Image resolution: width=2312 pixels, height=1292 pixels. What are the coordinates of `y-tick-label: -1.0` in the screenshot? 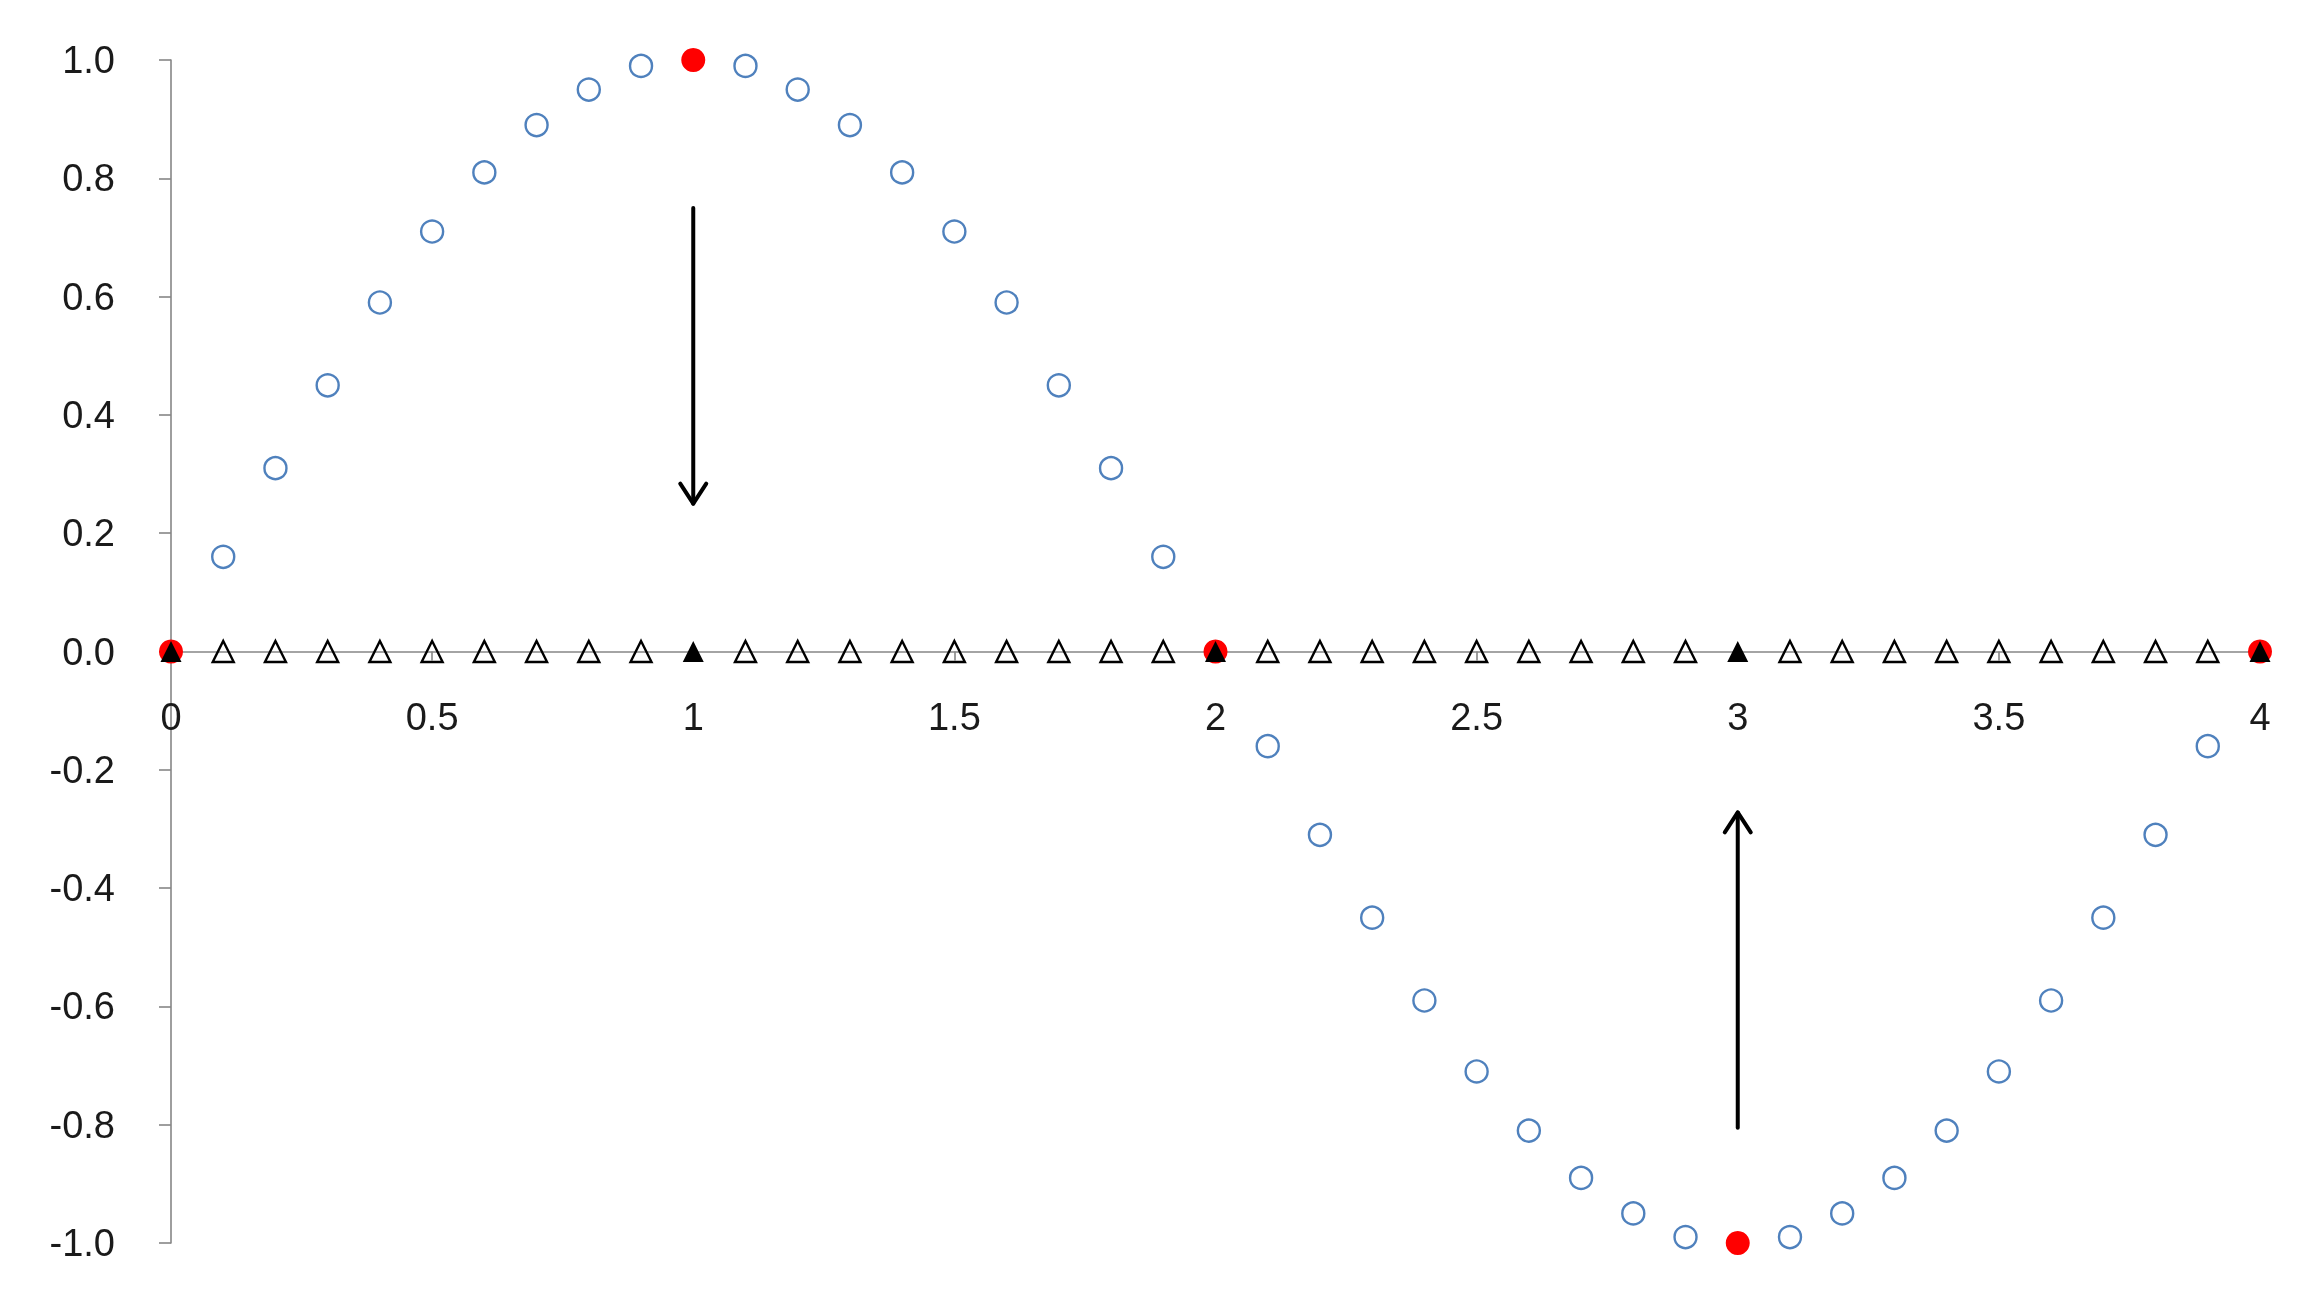 It's located at (82, 1243).